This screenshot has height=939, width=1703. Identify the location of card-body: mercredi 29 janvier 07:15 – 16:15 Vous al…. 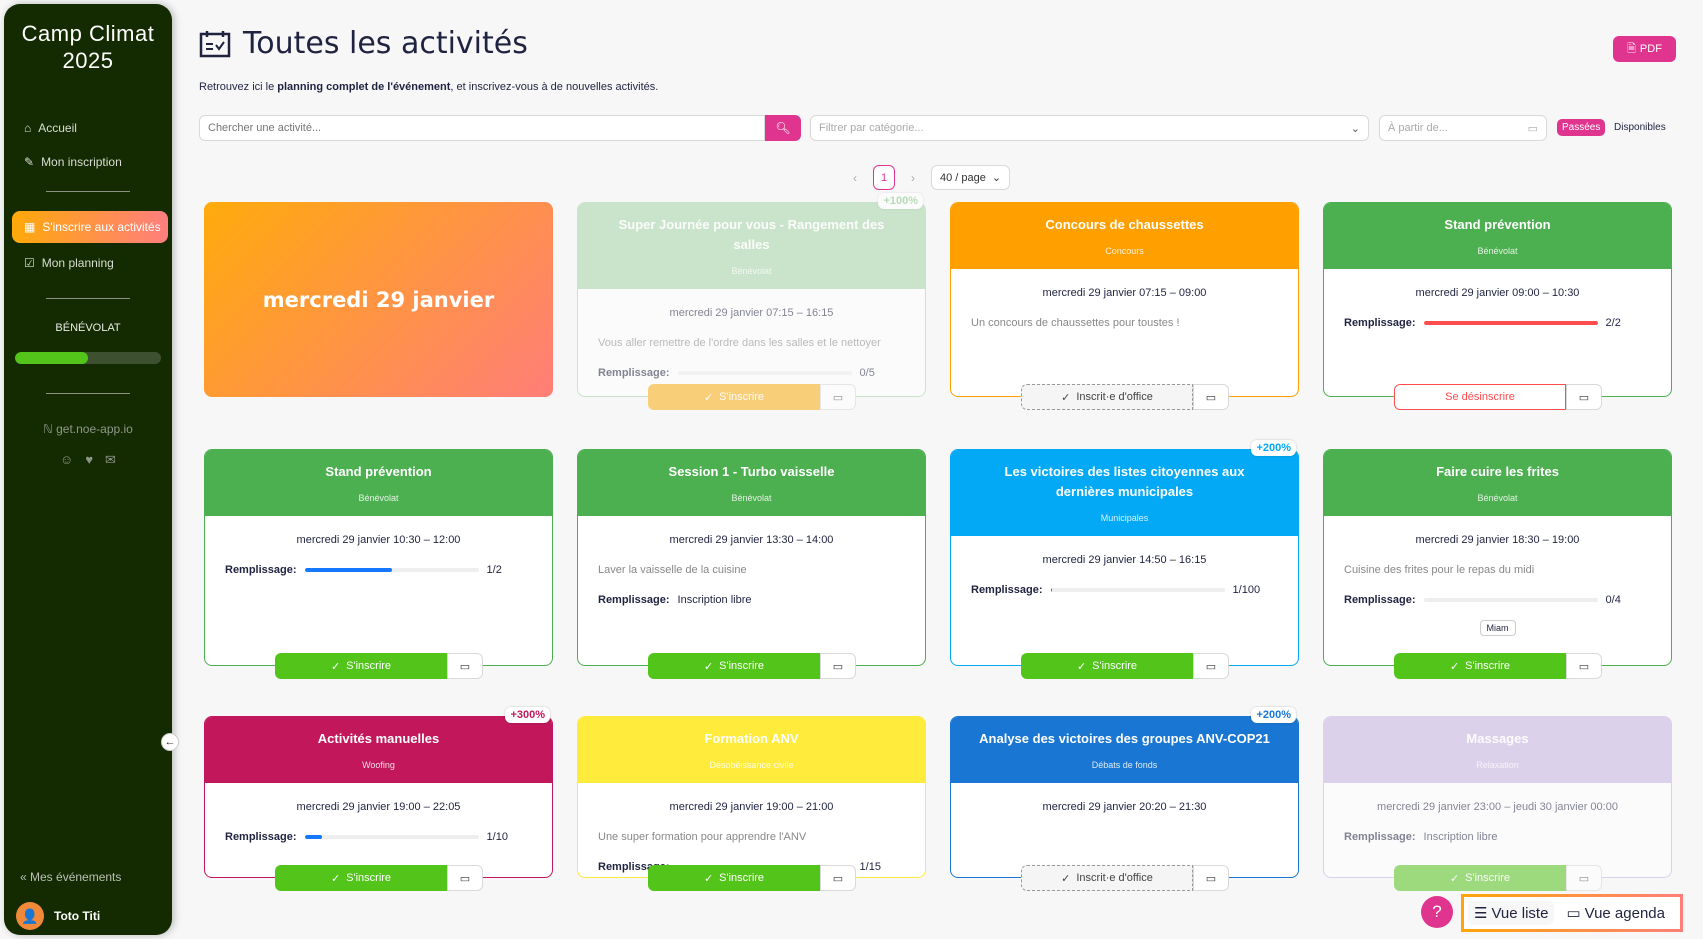
(751, 334).